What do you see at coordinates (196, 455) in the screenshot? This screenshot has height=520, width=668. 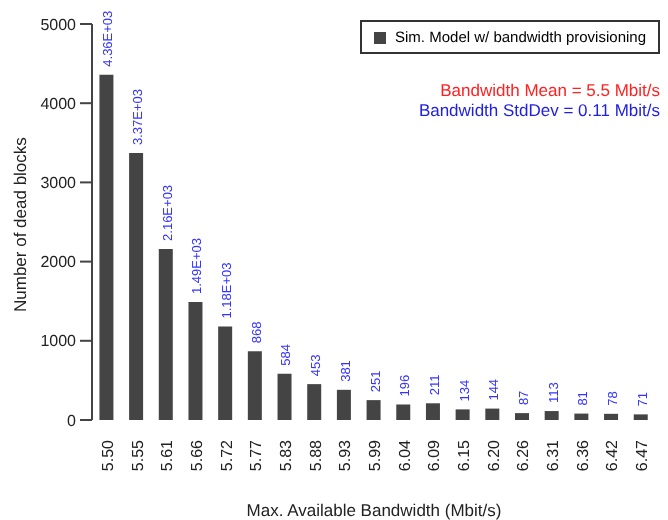 I see `x-tick-label: 5.66` at bounding box center [196, 455].